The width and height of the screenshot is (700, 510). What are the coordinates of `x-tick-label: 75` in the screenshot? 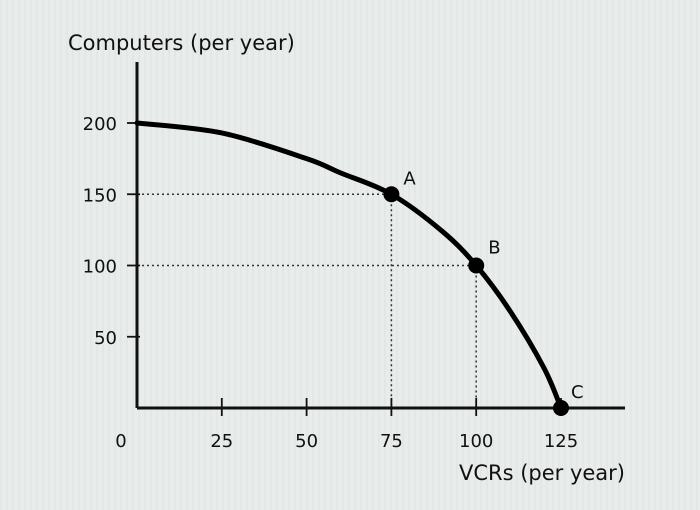 It's located at (391, 441).